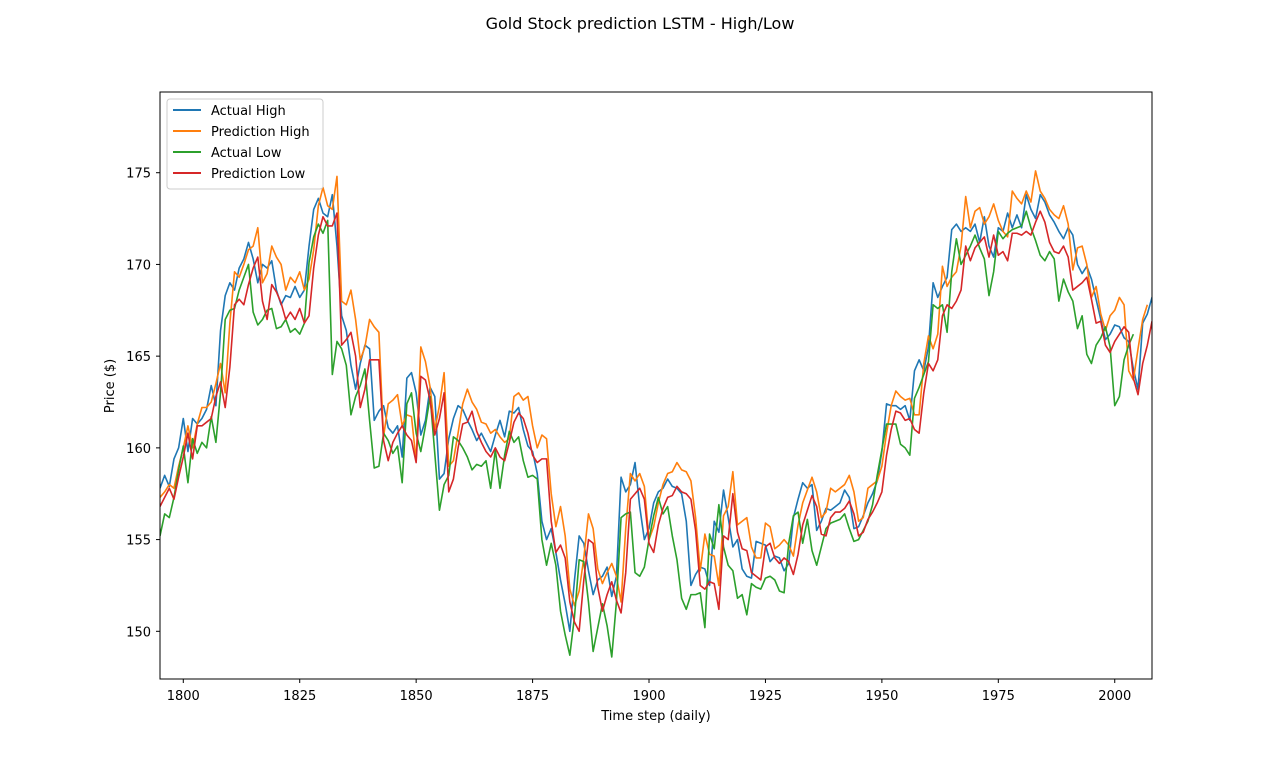  Describe the element at coordinates (138, 265) in the screenshot. I see `y-tick-label: 170` at that location.